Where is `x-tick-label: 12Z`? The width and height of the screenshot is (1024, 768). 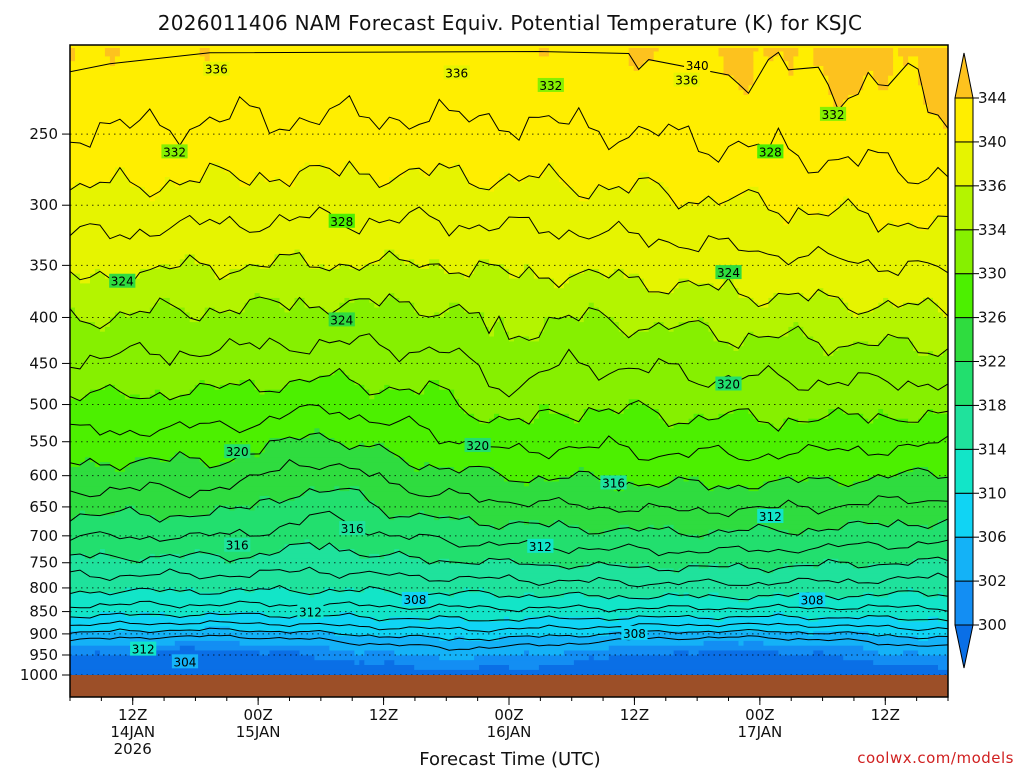 x-tick-label: 12Z is located at coordinates (885, 715).